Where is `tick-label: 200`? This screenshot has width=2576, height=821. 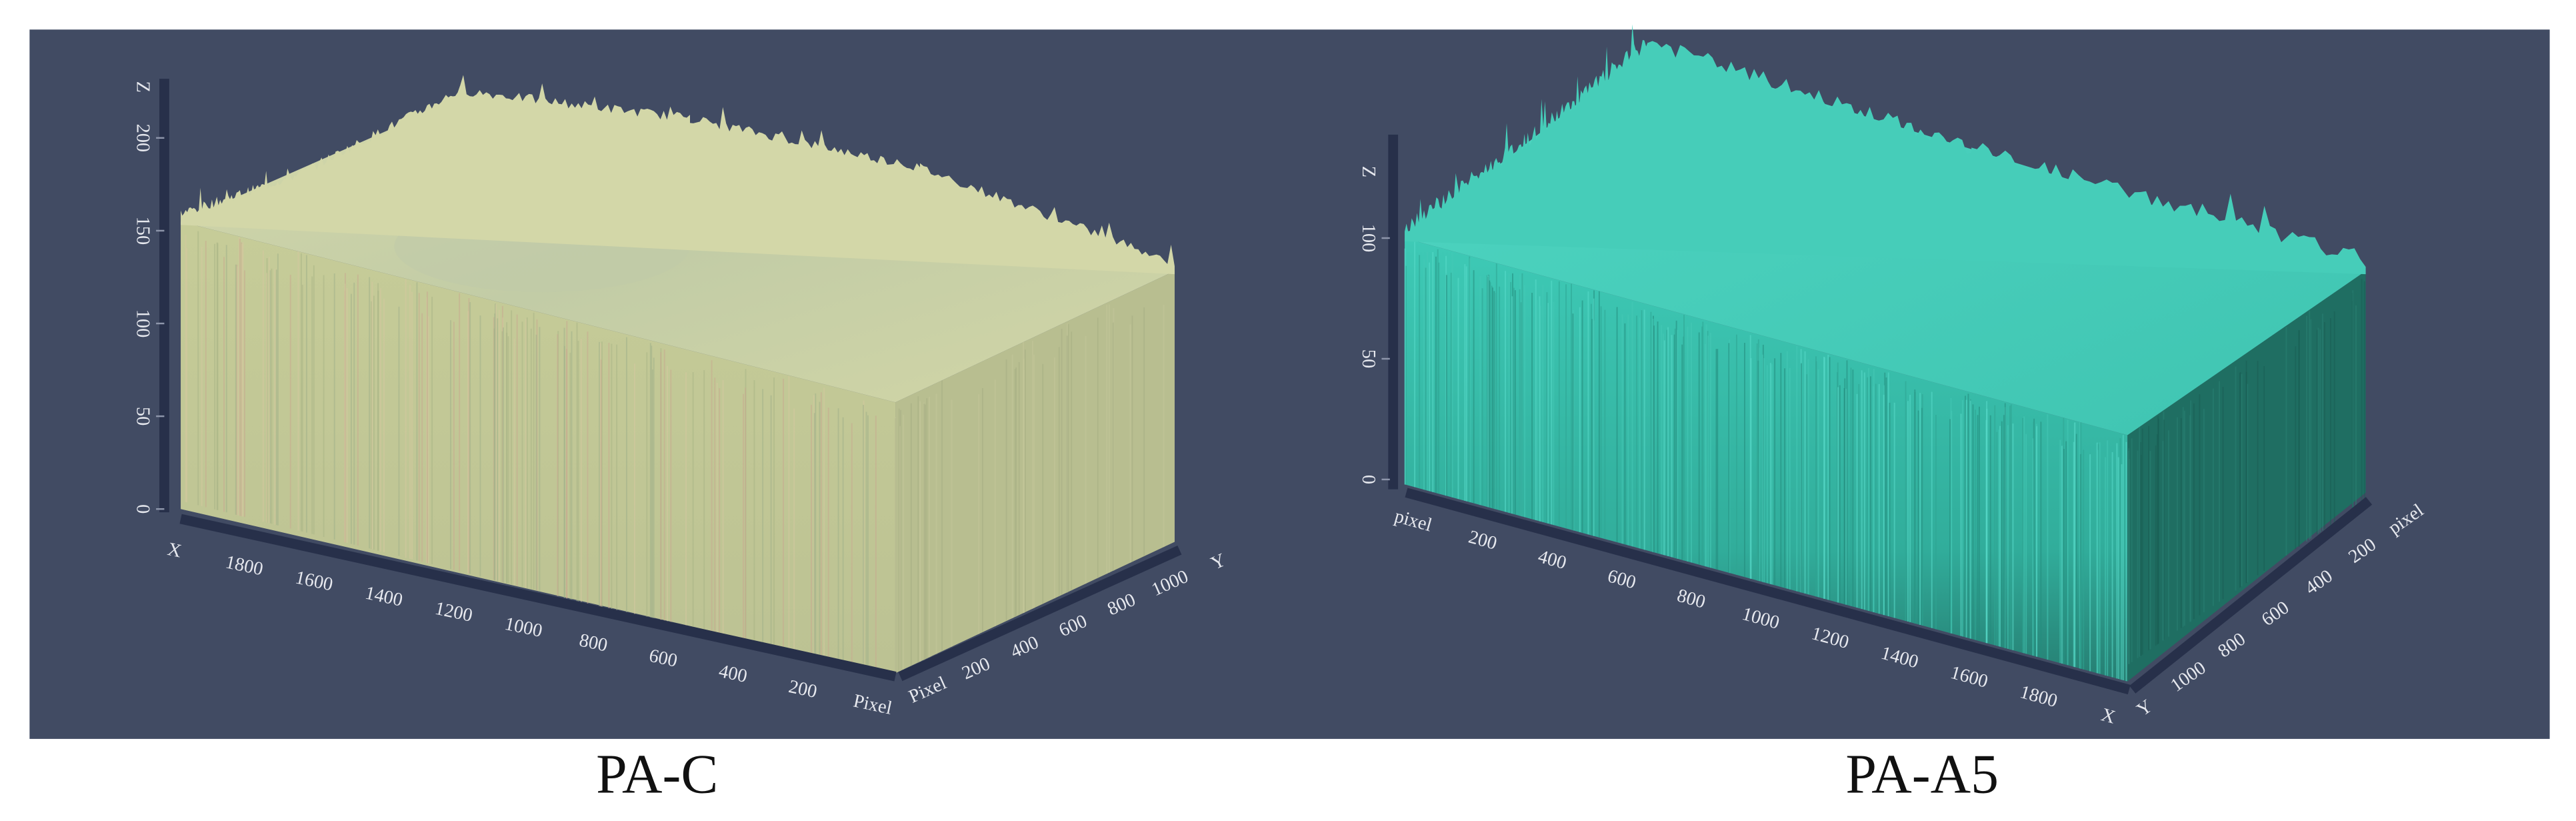 tick-label: 200 is located at coordinates (142, 138).